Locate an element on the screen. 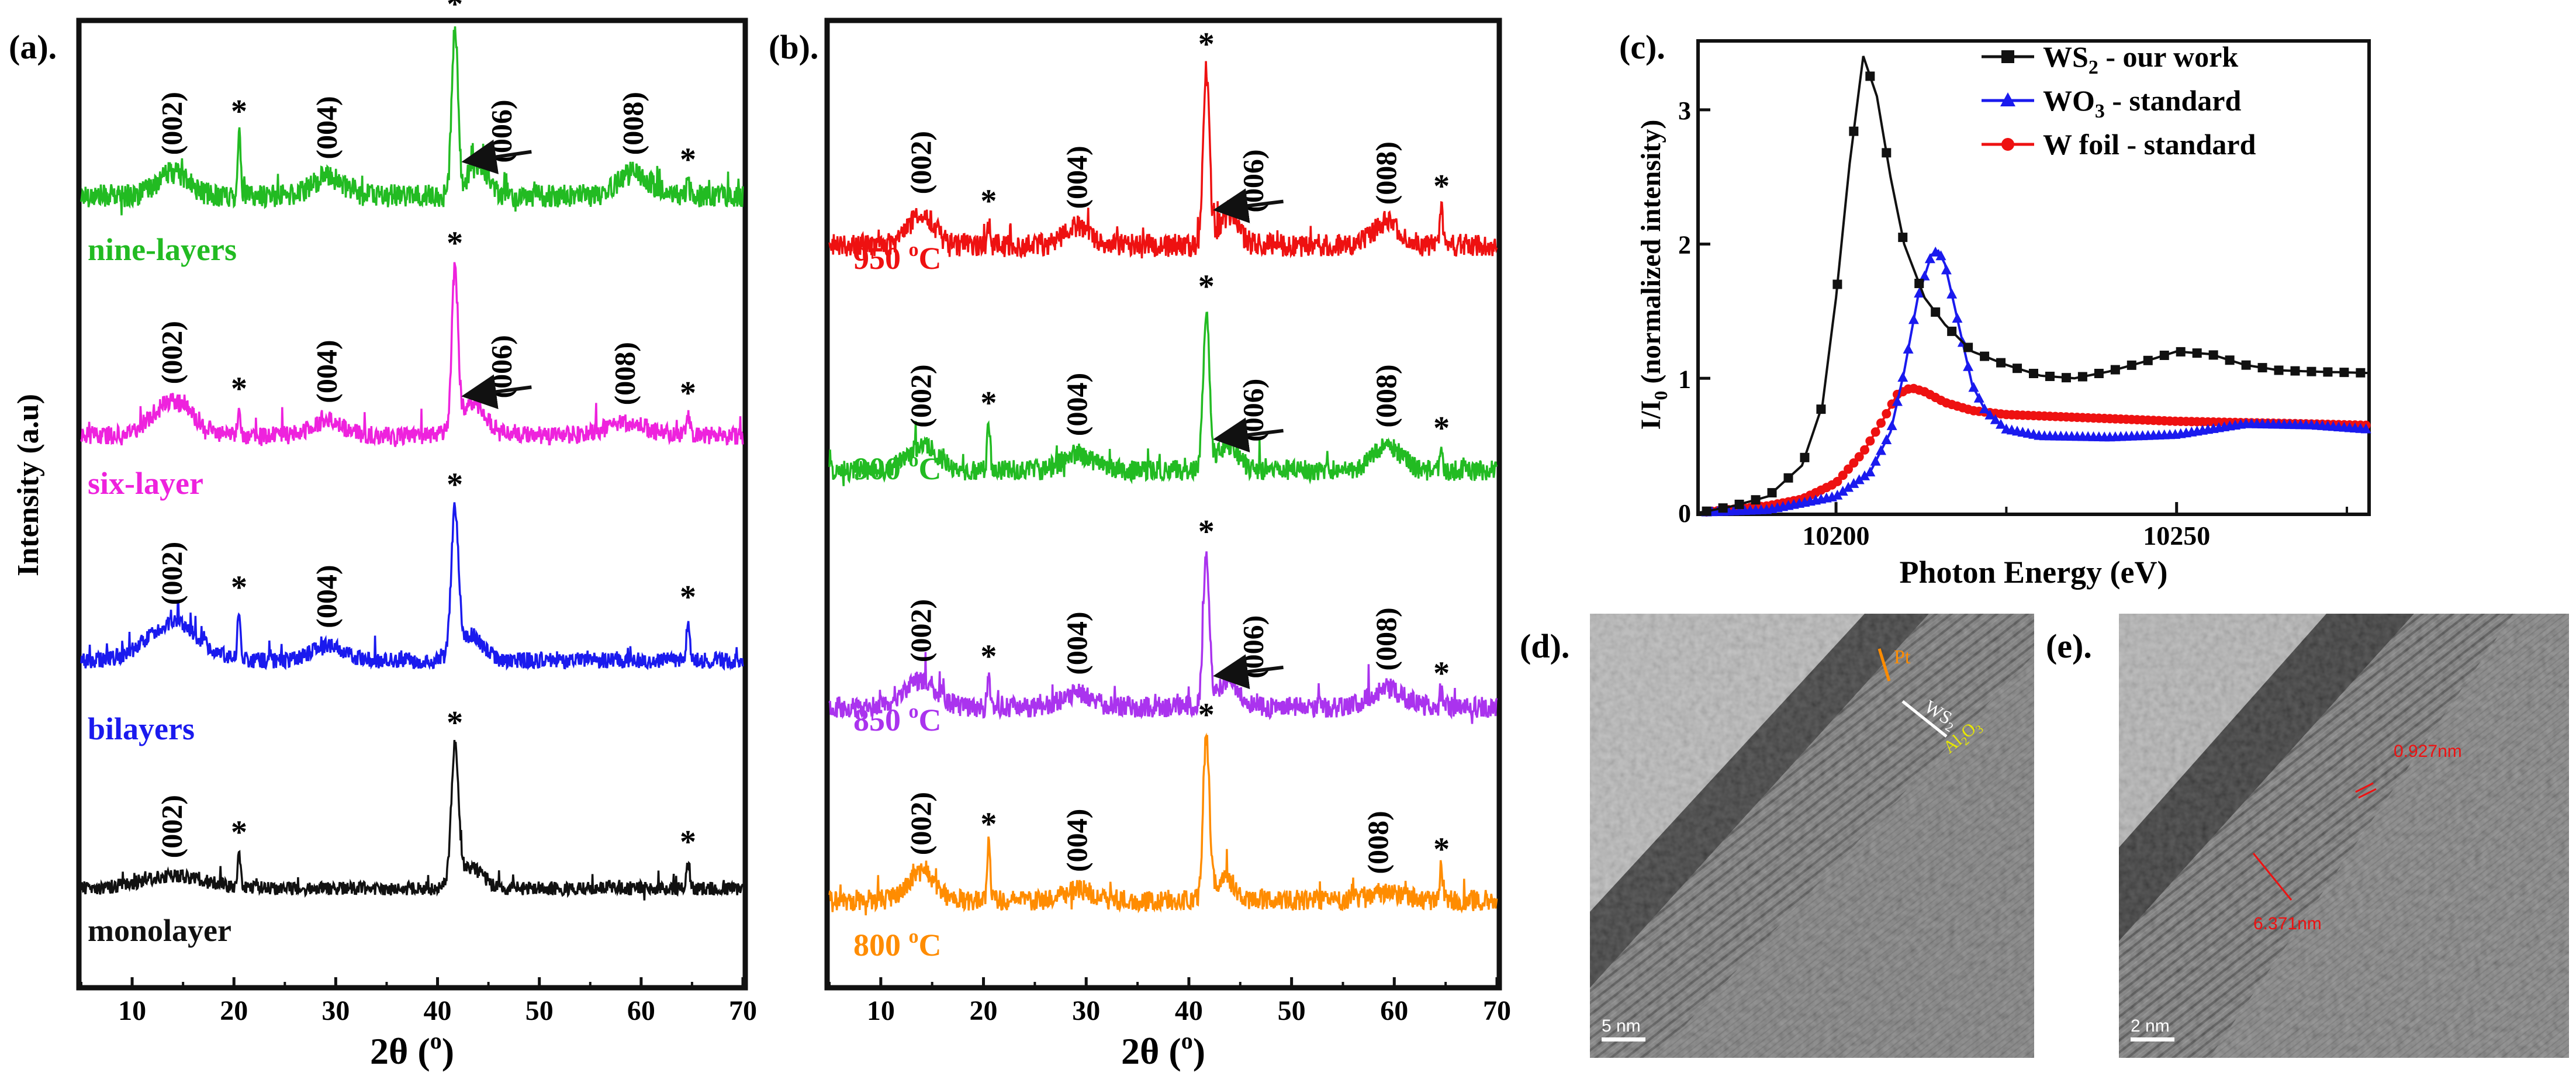 The image size is (2576, 1083). peak-arrow-a1 is located at coordinates (496, 392).